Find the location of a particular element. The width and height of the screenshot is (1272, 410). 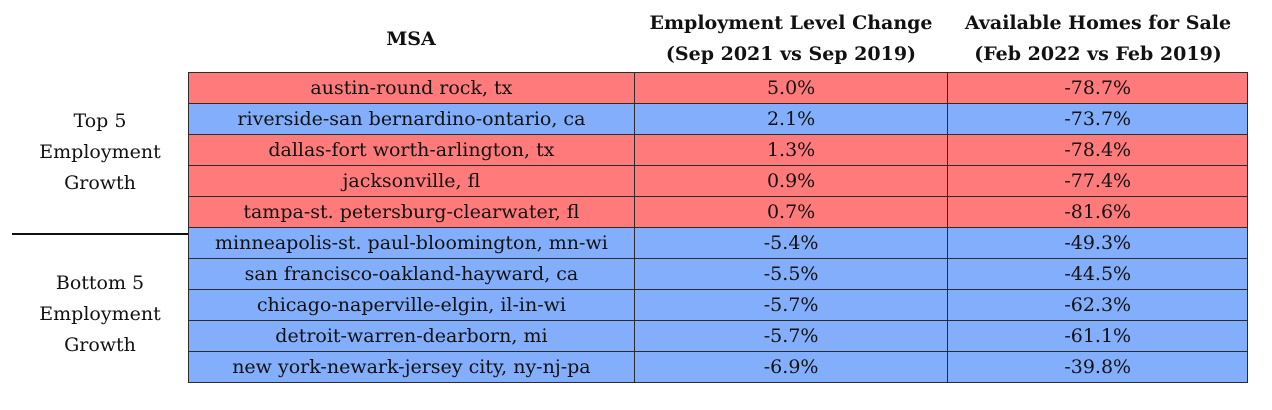

group-label-top: Top 5 Employment Growth is located at coordinates (100, 152).